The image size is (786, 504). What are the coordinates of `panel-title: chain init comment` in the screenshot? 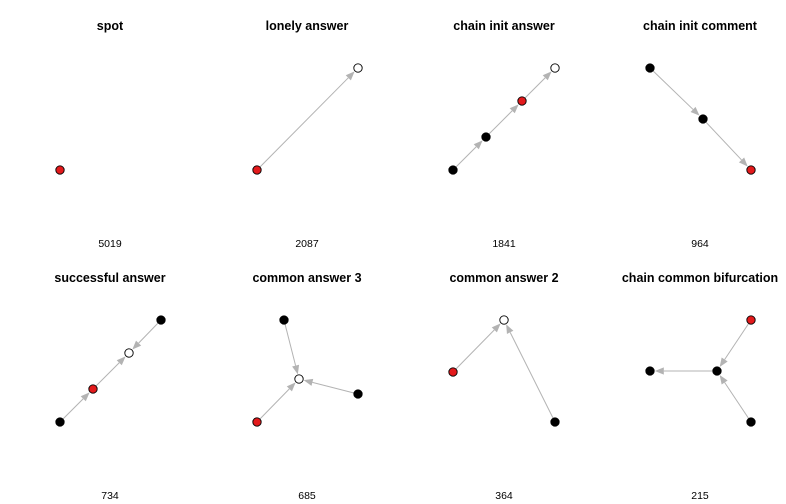 It's located at (700, 26).